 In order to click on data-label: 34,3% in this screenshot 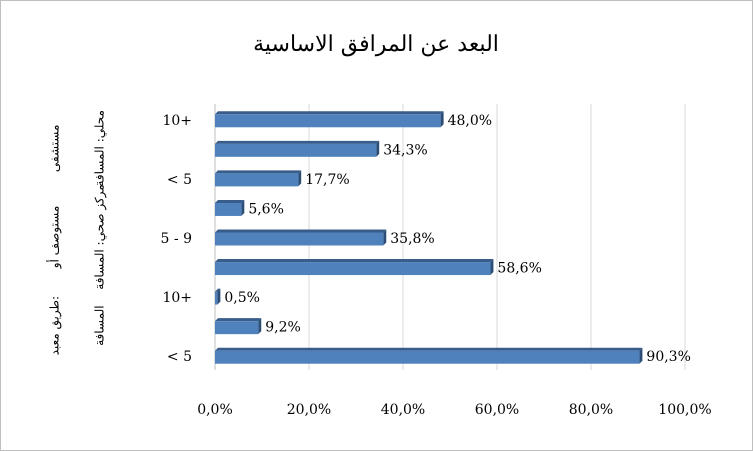, I will do `click(405, 150)`.